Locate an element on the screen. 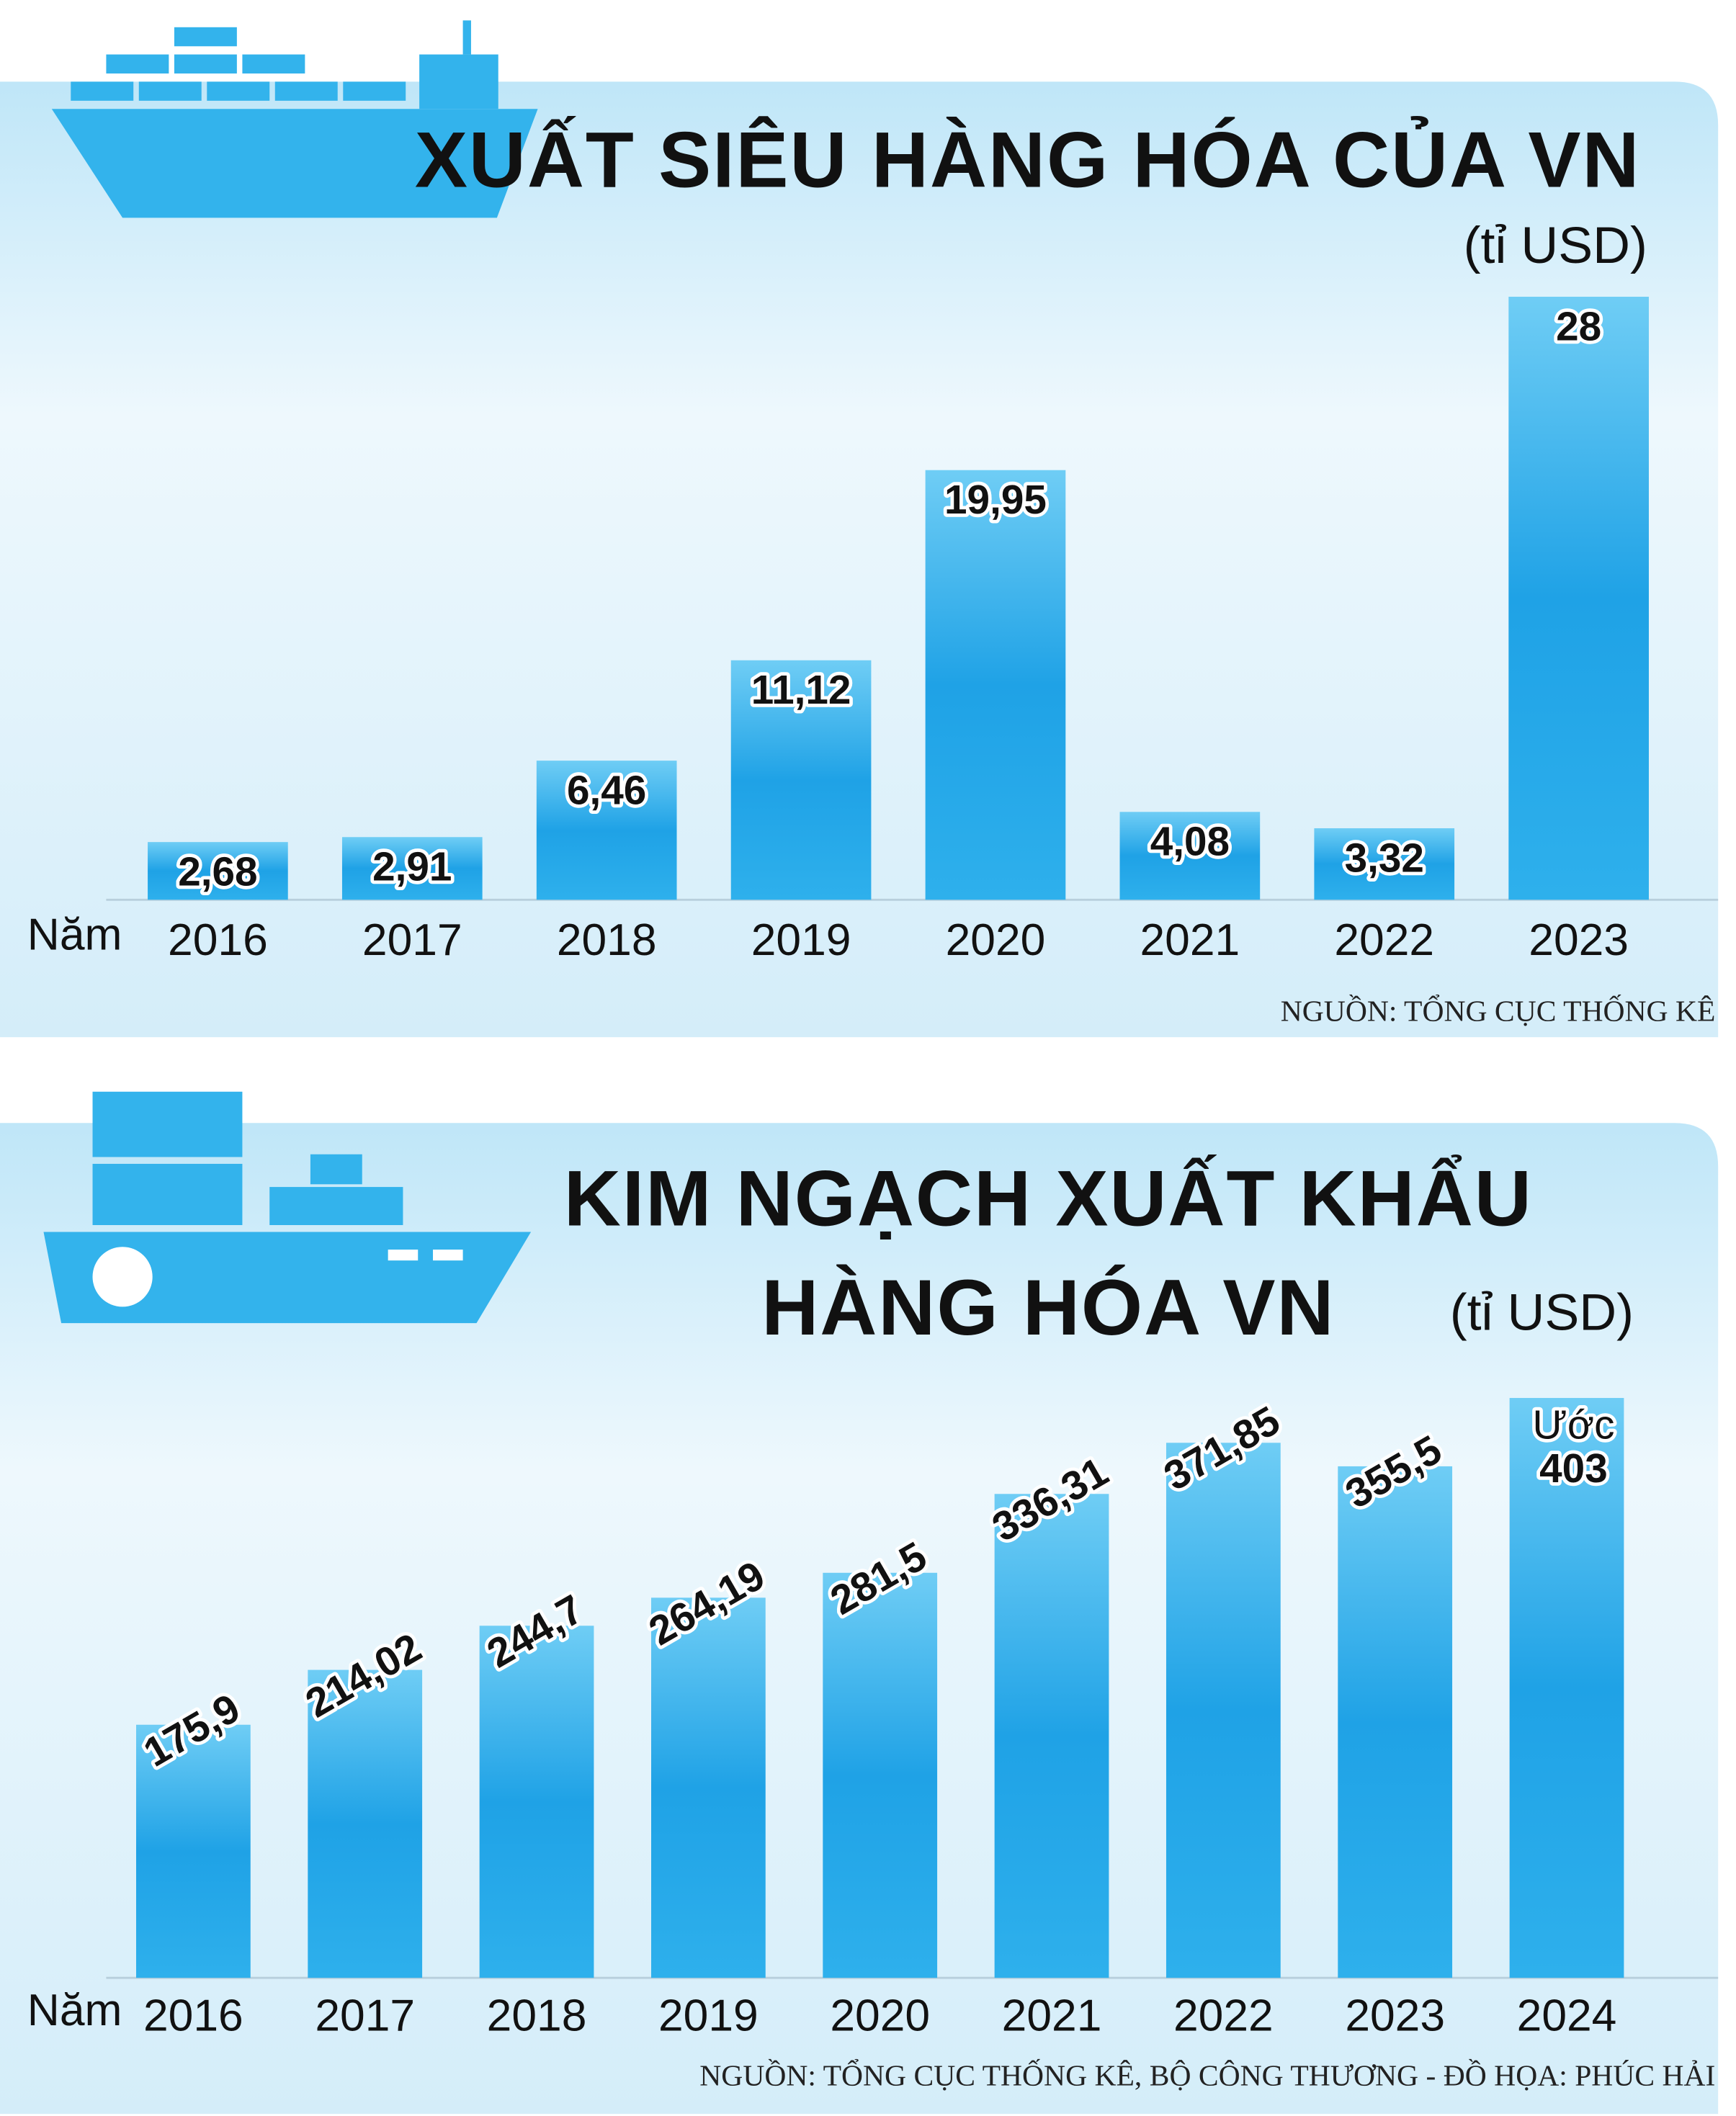 The image size is (1736, 2116). data-label: 4,08 is located at coordinates (1190, 843).